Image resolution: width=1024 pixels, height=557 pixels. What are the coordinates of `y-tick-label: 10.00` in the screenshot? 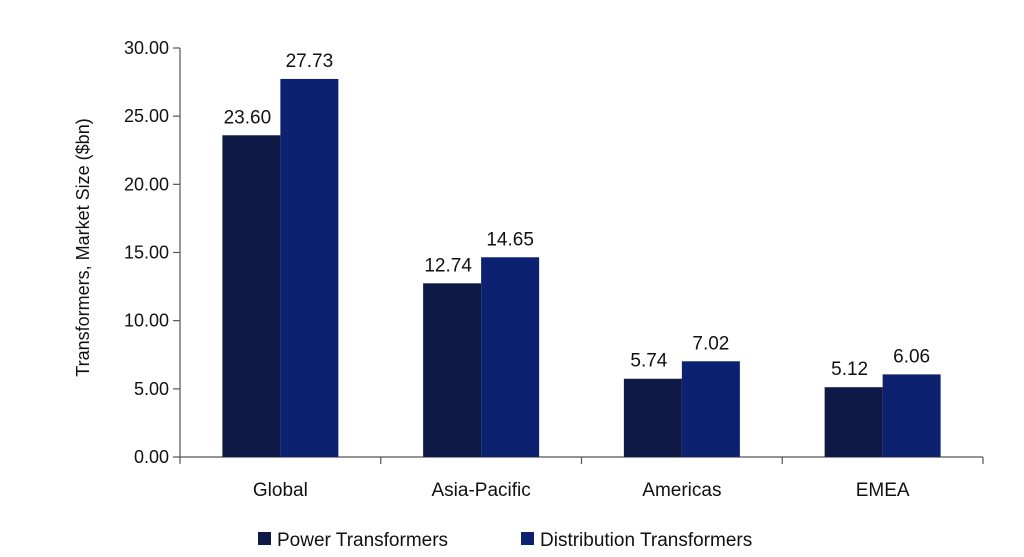 It's located at (146, 321).